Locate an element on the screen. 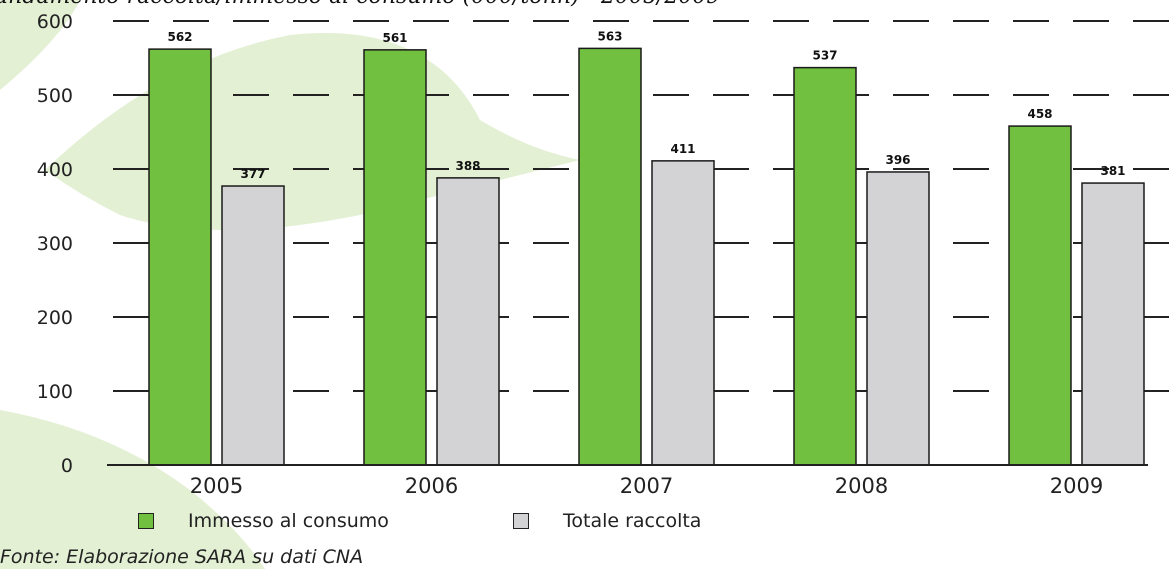 Image resolution: width=1171 pixels, height=569 pixels. legend-swatch-grey is located at coordinates (521, 521).